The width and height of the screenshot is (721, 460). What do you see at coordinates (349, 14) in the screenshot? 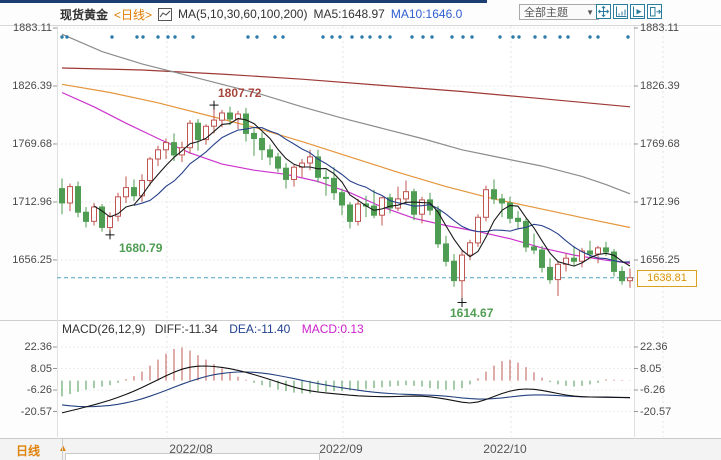
I see `ma5-value: MA5:1648.97` at bounding box center [349, 14].